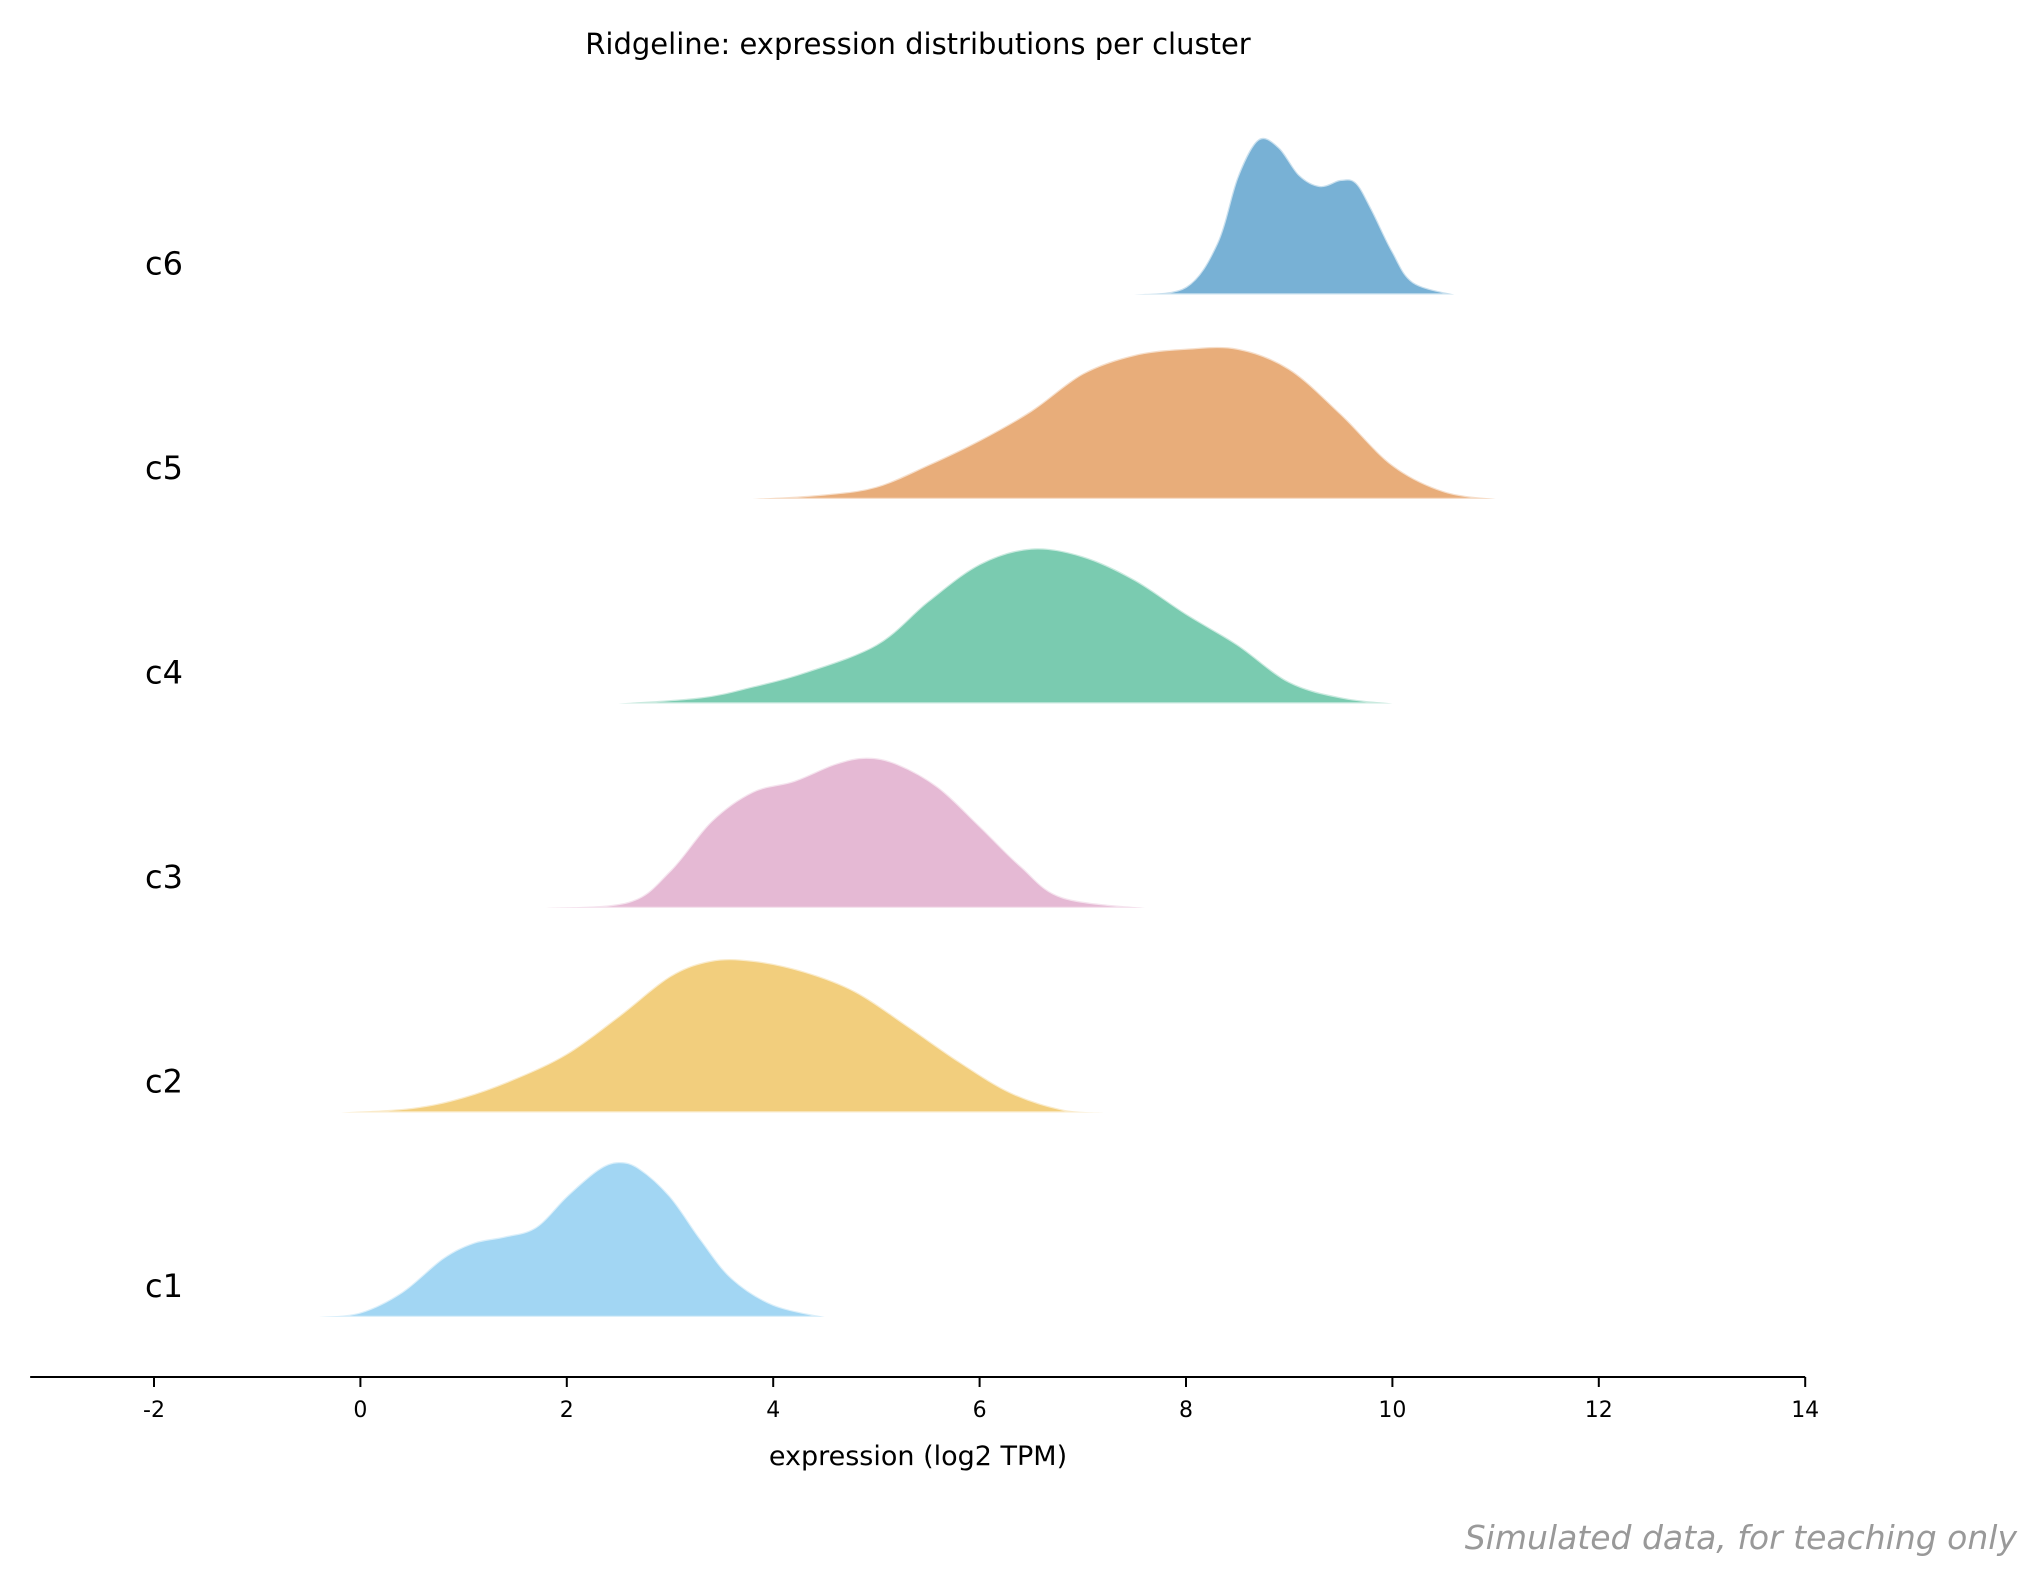  I want to click on y-label-c4: c4, so click(164, 673).